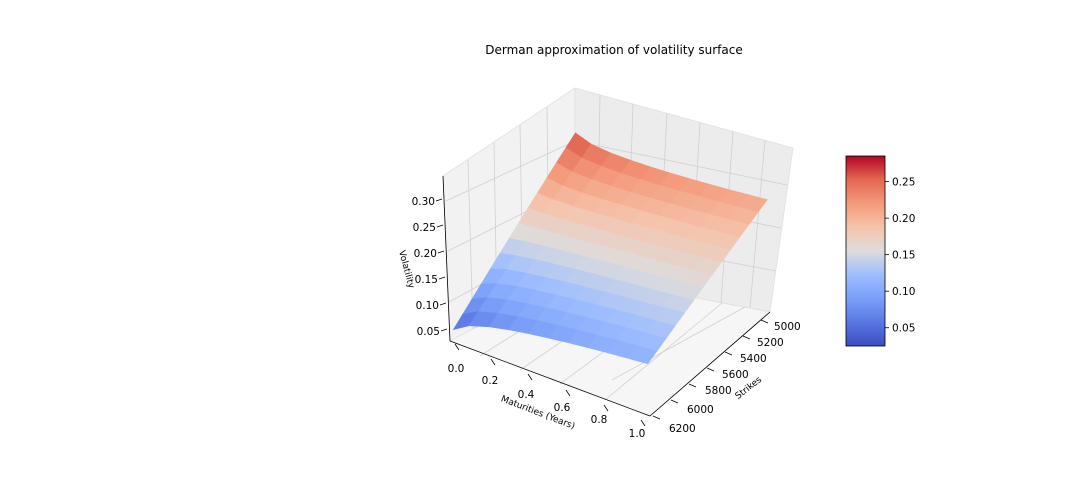  What do you see at coordinates (787, 327) in the screenshot?
I see `y-tick-label: 5000` at bounding box center [787, 327].